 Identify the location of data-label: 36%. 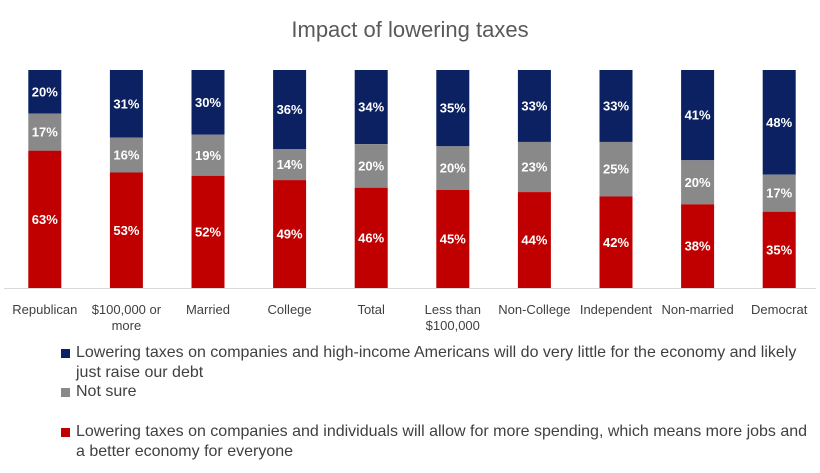
(290, 109).